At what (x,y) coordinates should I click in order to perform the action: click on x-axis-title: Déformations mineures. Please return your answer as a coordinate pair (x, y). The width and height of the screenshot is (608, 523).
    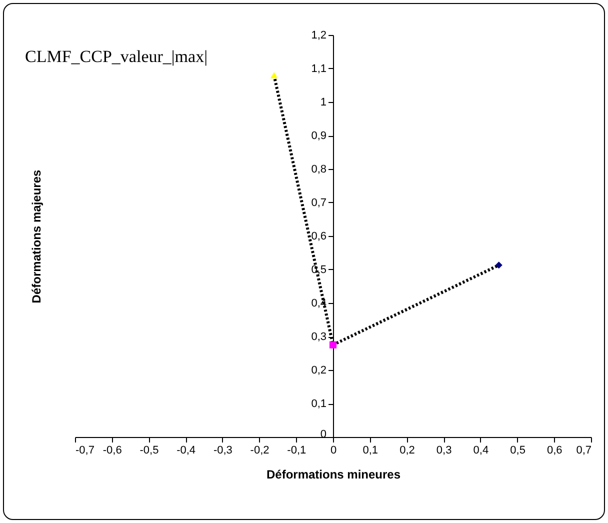
    Looking at the image, I should click on (333, 475).